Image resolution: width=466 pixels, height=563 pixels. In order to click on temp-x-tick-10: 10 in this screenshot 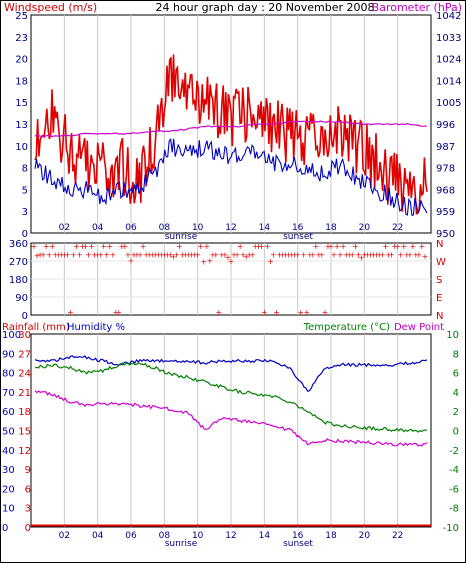, I will do `click(198, 536)`.